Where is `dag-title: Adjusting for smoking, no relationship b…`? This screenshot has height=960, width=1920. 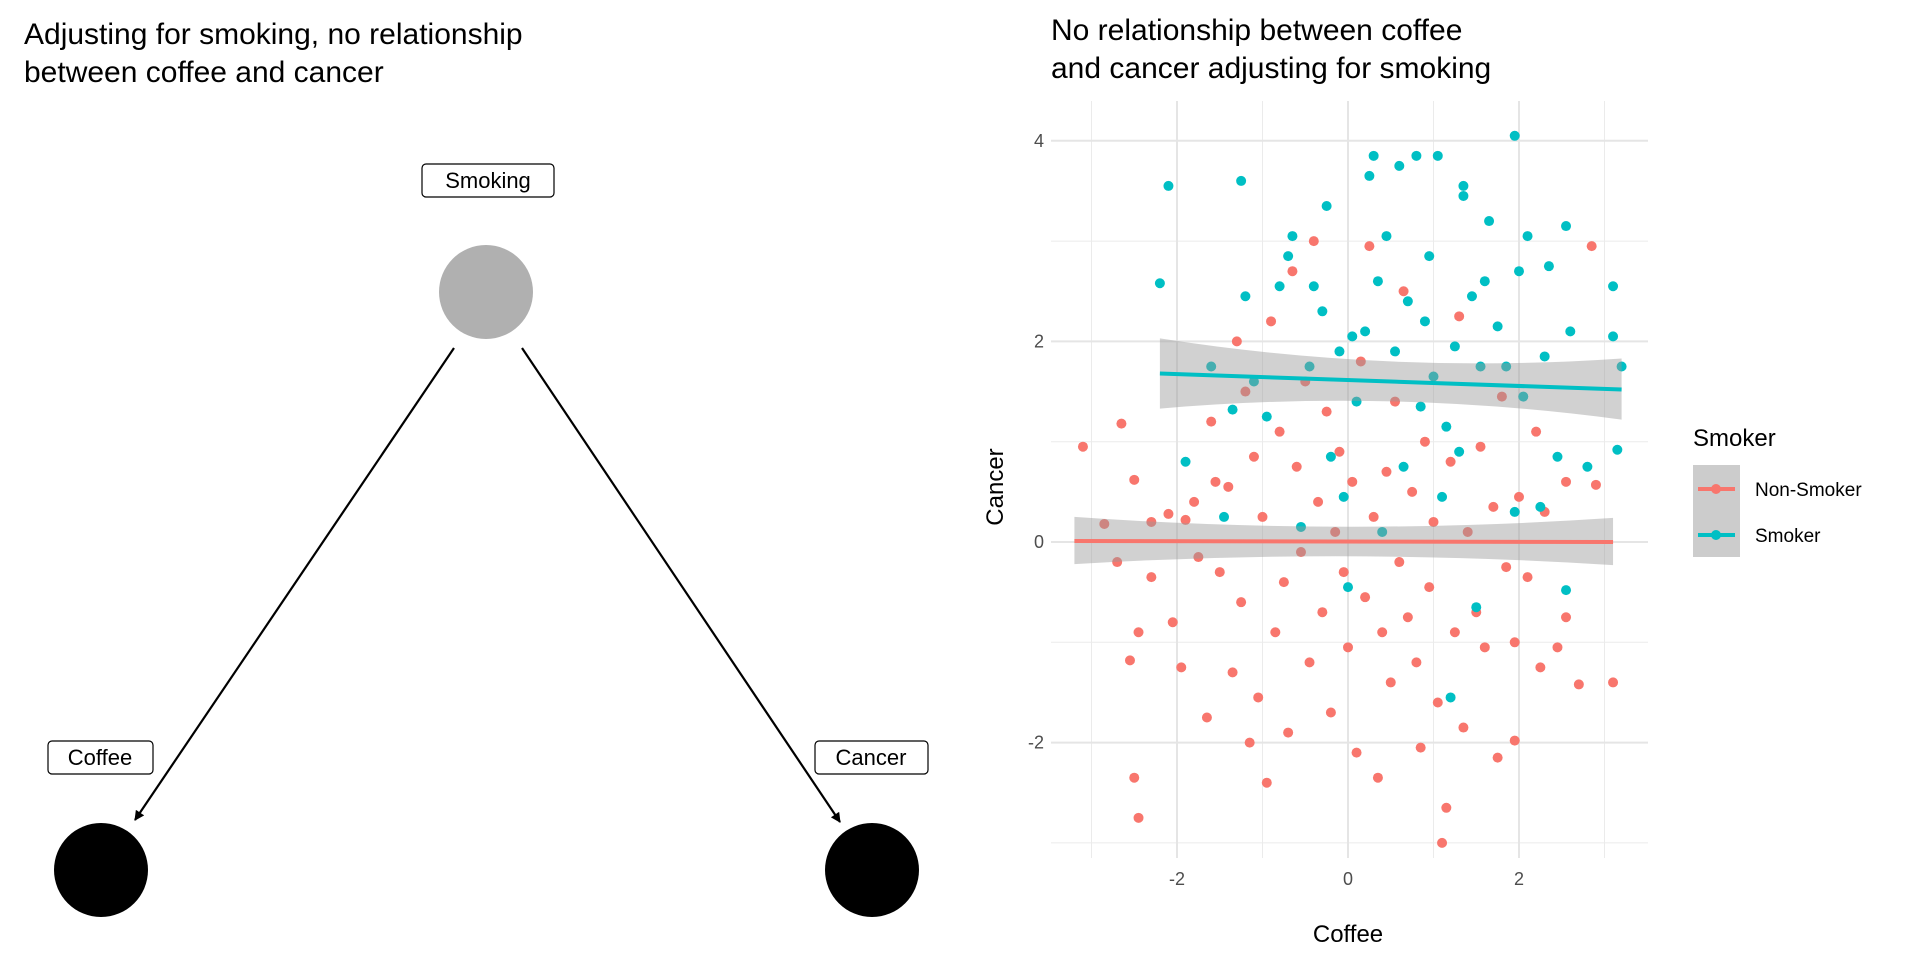 dag-title: Adjusting for smoking, no relationship b… is located at coordinates (273, 53).